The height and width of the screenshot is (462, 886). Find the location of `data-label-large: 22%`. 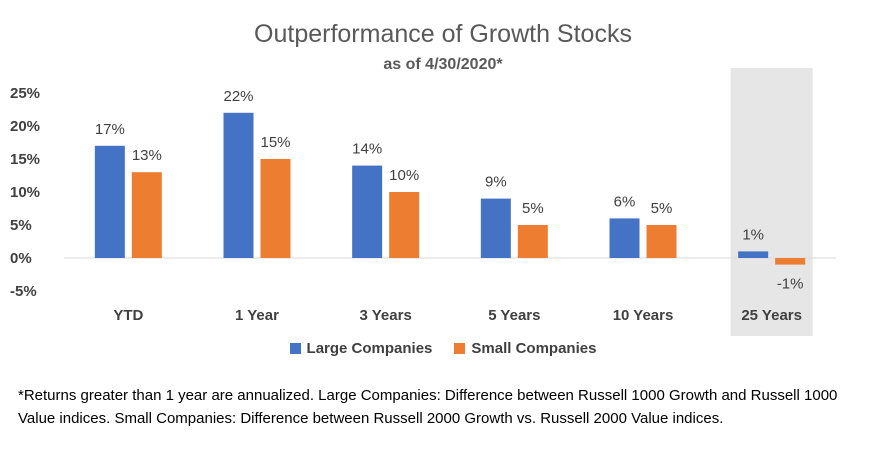

data-label-large: 22% is located at coordinates (238, 96).